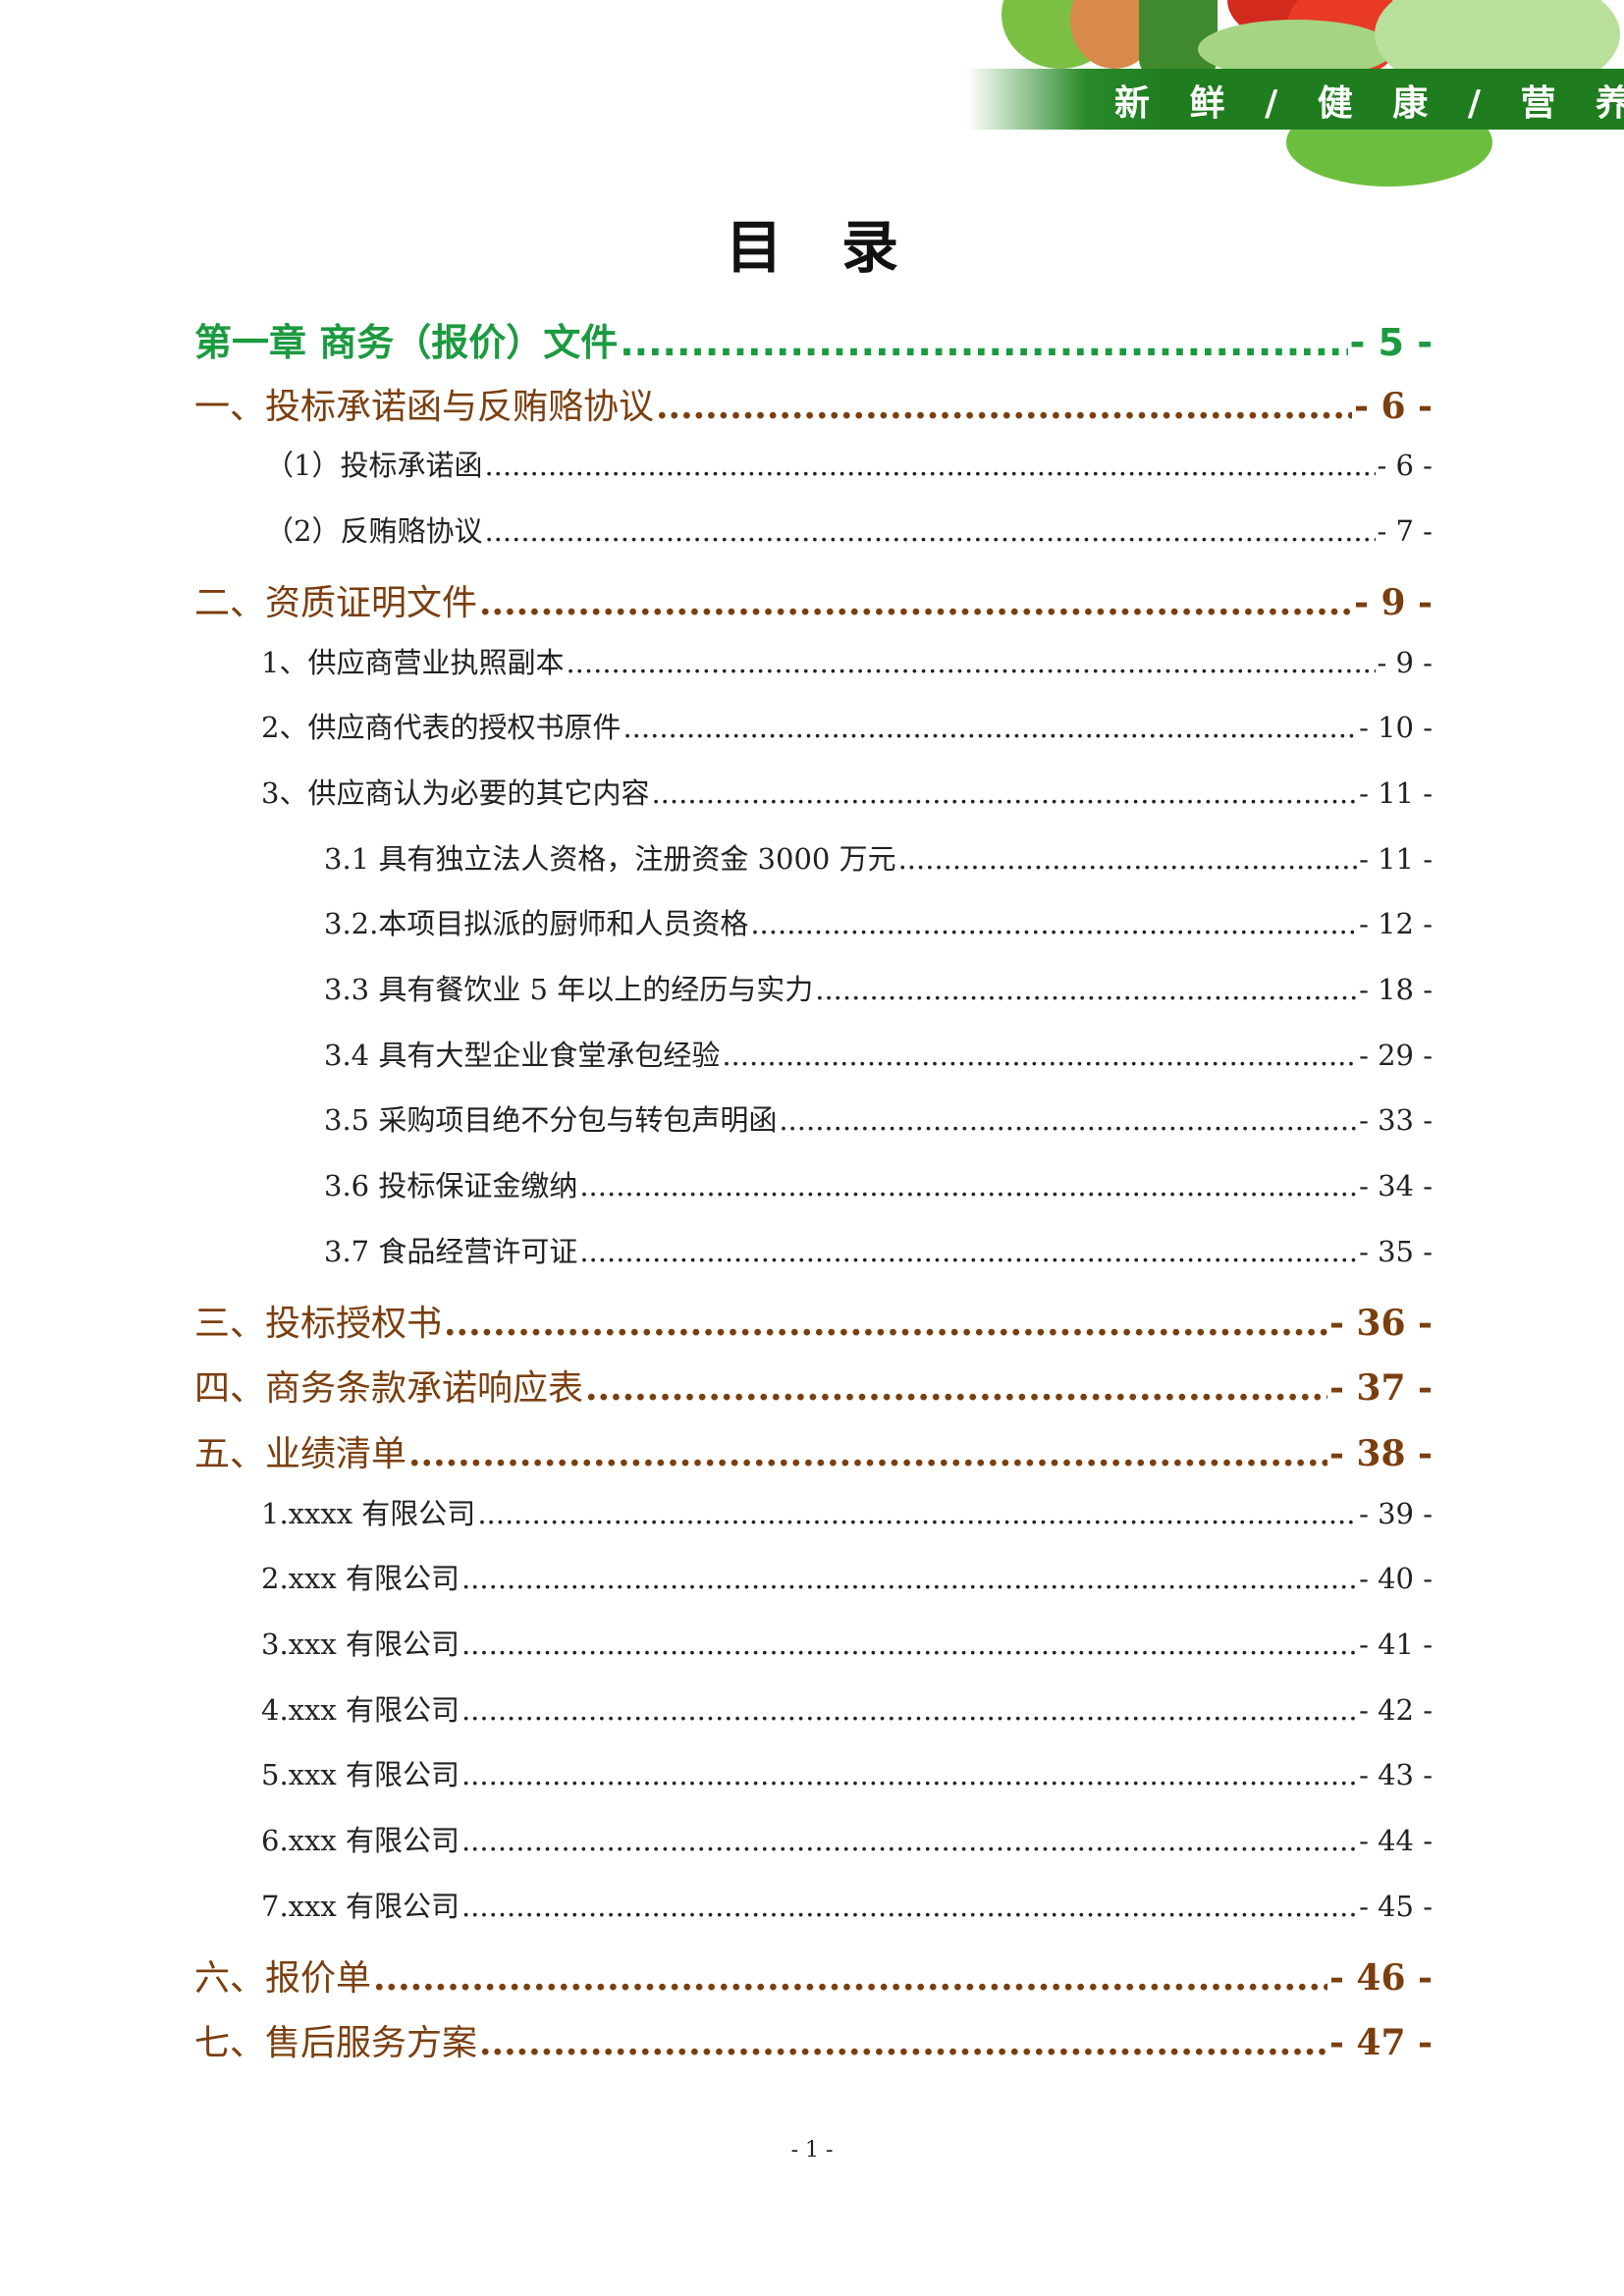  What do you see at coordinates (1396, 924) in the screenshot?
I see `toc-entry-page: - 12 -` at bounding box center [1396, 924].